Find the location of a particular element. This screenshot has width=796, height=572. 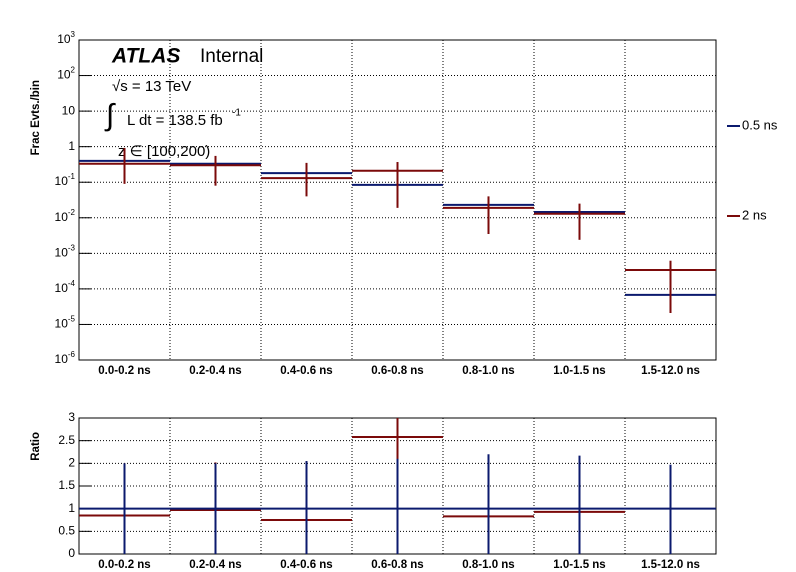

y-tick-exp: -5 is located at coordinates (72, 319).